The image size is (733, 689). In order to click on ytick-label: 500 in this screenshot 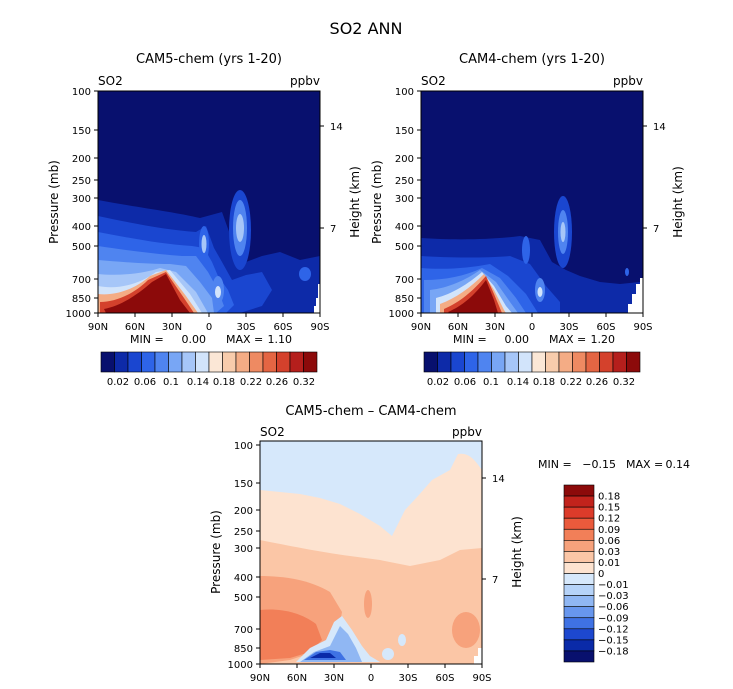, I will do `click(243, 598)`.